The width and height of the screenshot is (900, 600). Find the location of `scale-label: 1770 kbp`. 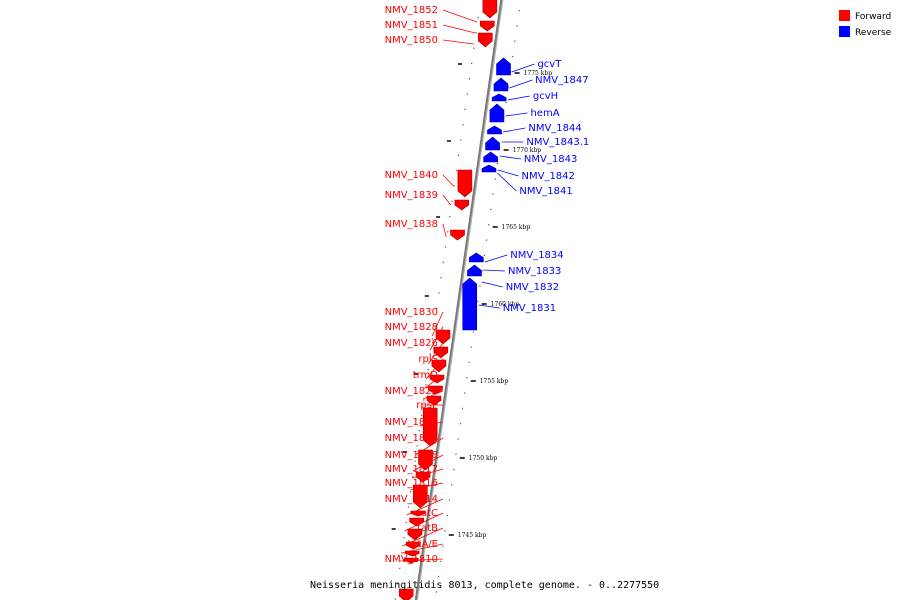

scale-label: 1770 kbp is located at coordinates (527, 150).